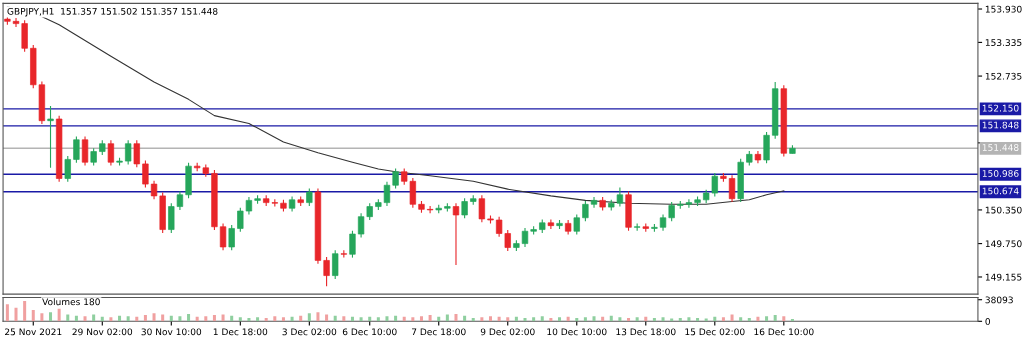 The height and width of the screenshot is (340, 1024). Describe the element at coordinates (784, 332) in the screenshot. I see `x-tick-label: 16 Dec 10:00` at that location.